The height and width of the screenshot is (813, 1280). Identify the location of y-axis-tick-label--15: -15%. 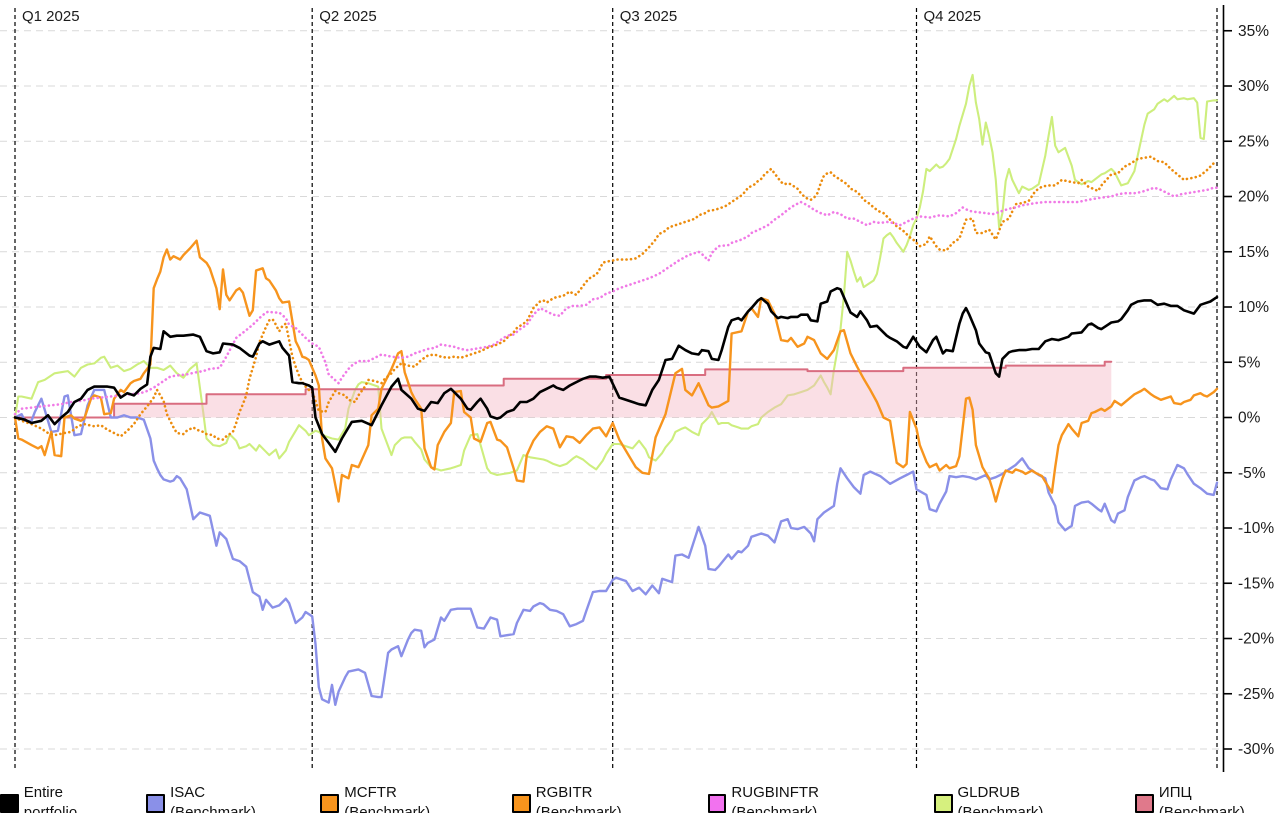
(1256, 583).